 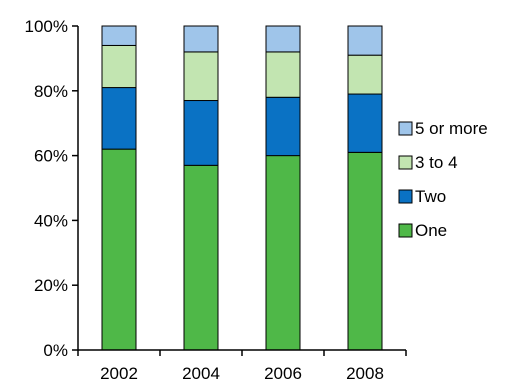 I want to click on legend-label-0: One, so click(x=431, y=230).